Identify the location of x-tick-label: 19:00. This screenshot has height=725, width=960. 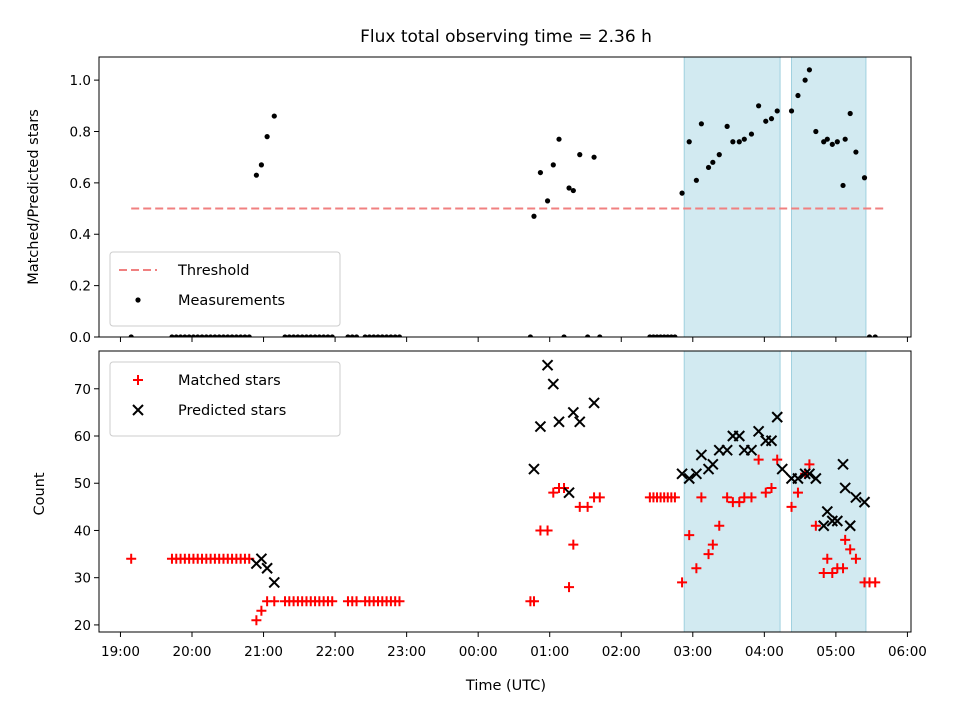
(120, 652).